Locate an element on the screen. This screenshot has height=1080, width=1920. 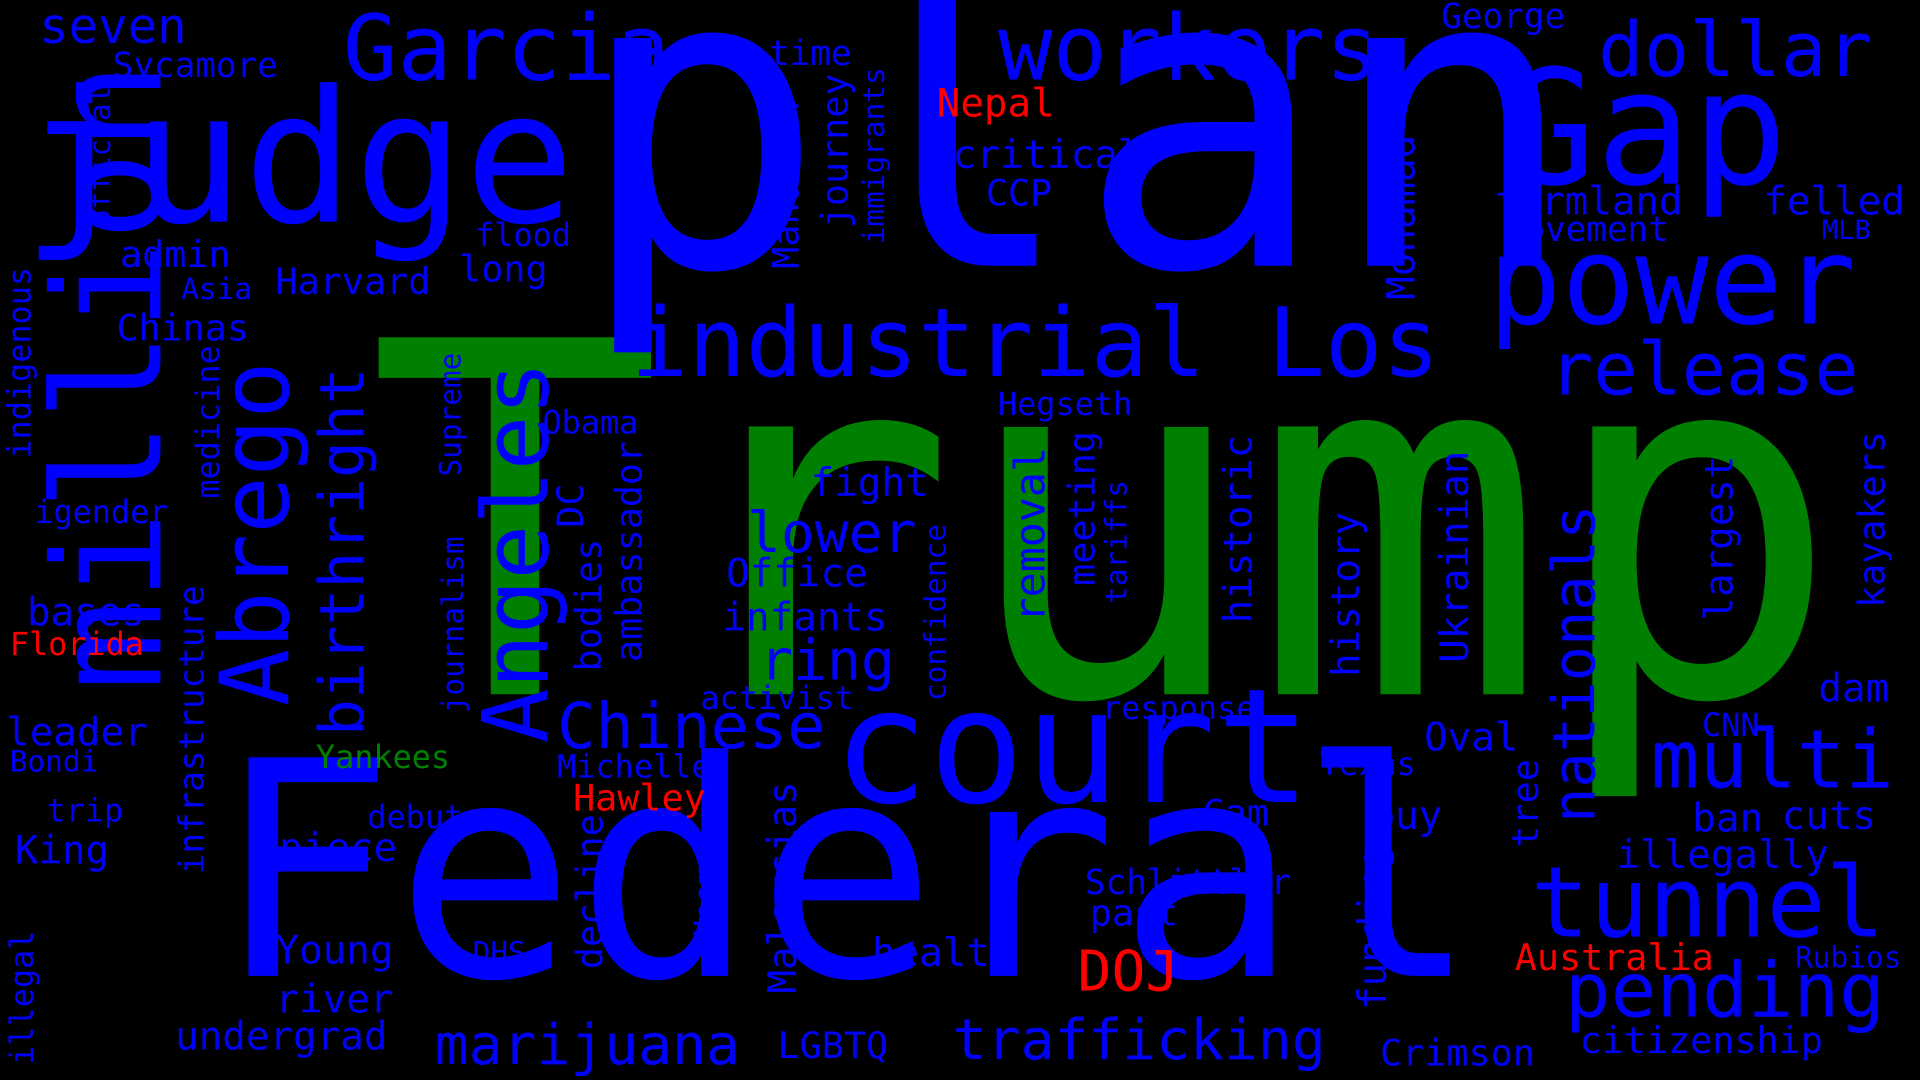
word-illegally: illegally is located at coordinates (1722, 854).